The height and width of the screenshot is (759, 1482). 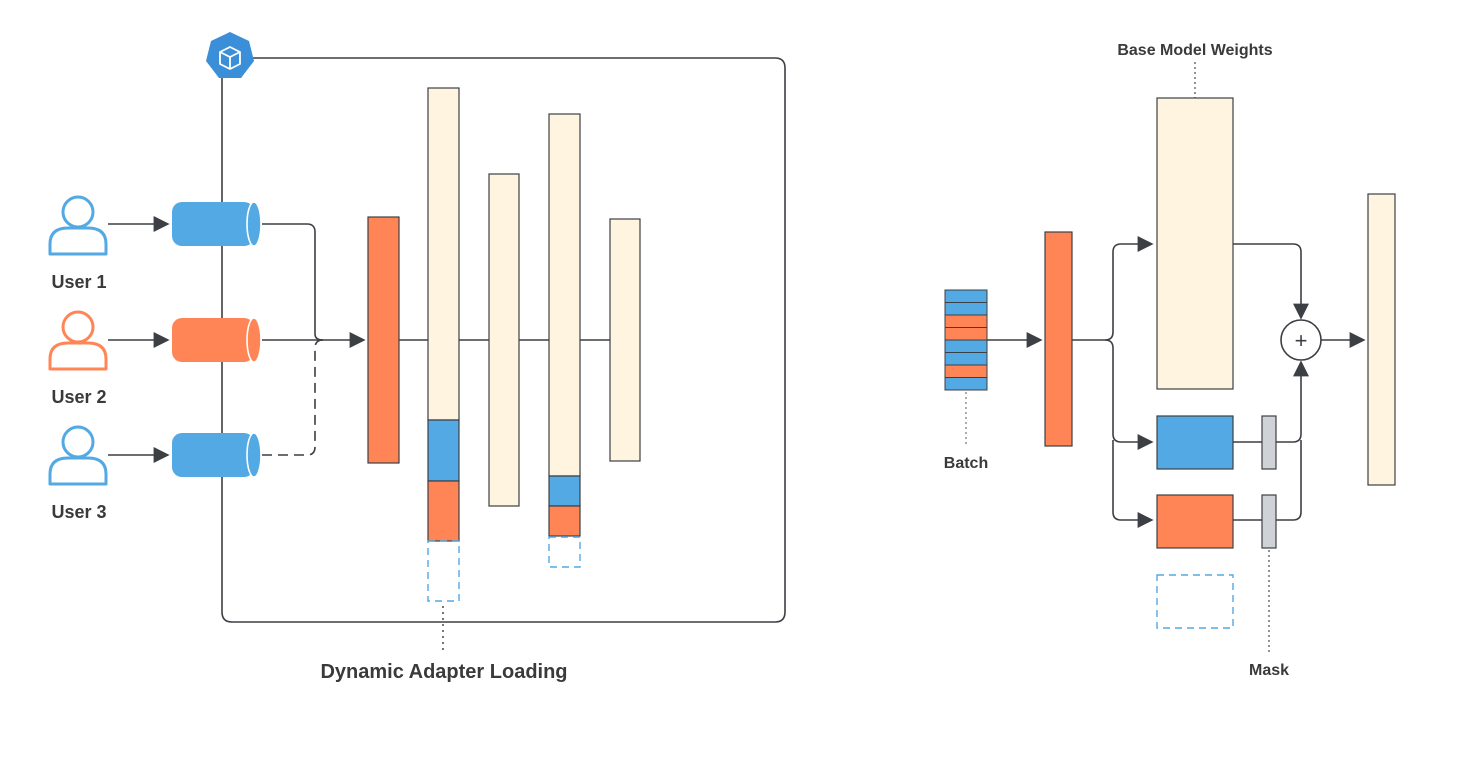 I want to click on plus-symbol: +, so click(x=1301, y=340).